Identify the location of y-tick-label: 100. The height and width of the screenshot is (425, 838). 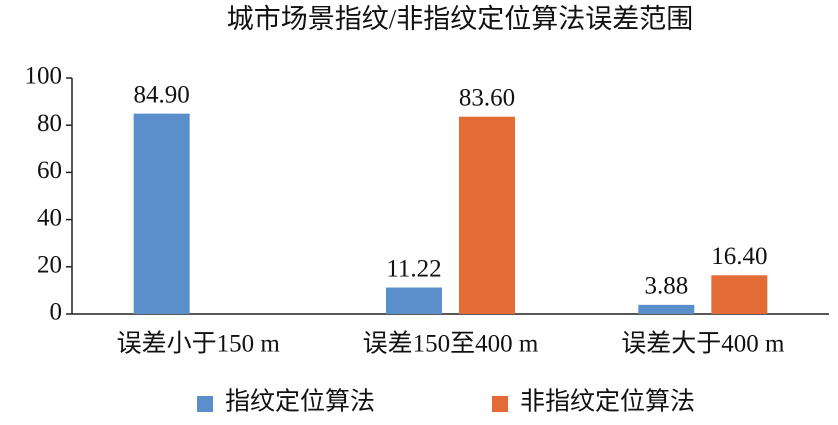
(44, 76).